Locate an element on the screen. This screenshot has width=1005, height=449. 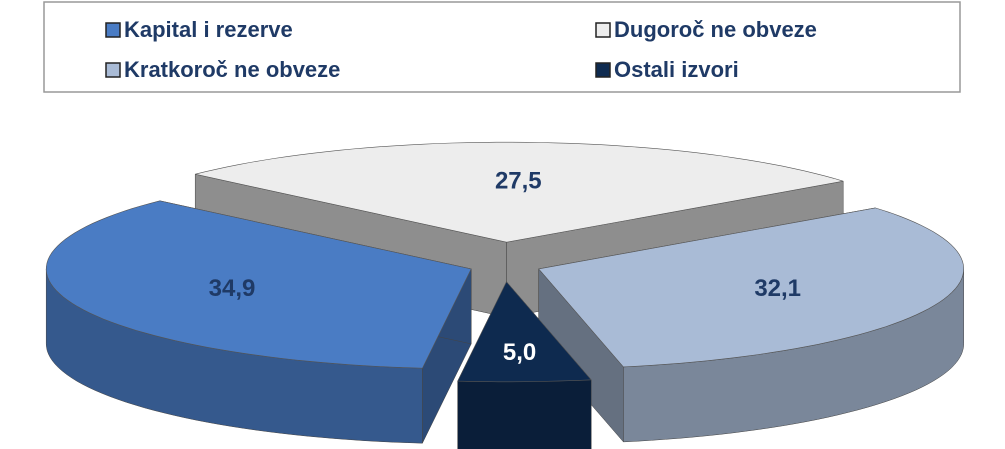
legend-label: Kratkoroč ne obveze is located at coordinates (232, 69).